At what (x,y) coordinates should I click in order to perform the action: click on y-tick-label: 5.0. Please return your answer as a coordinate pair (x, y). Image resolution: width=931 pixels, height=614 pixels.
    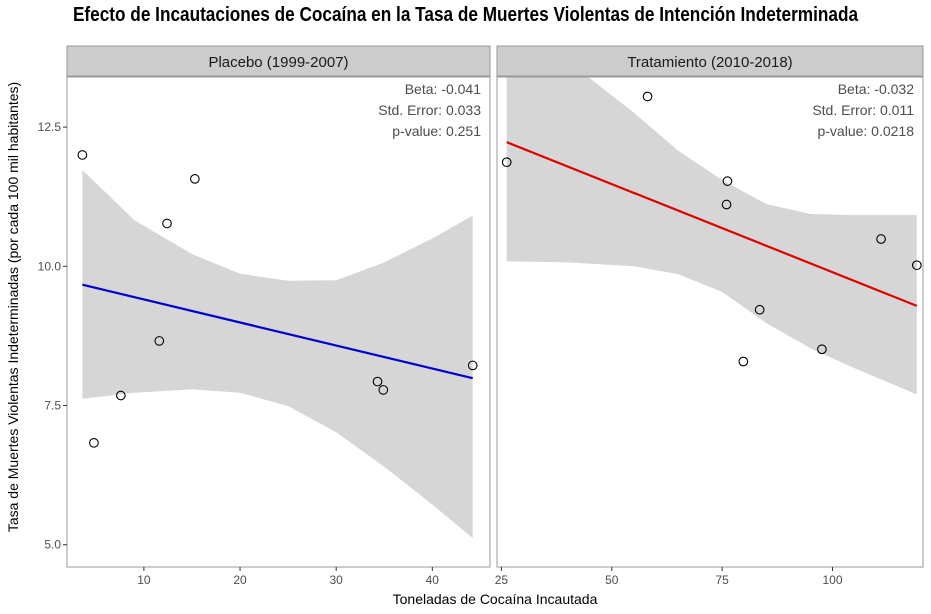
    Looking at the image, I should click on (52, 545).